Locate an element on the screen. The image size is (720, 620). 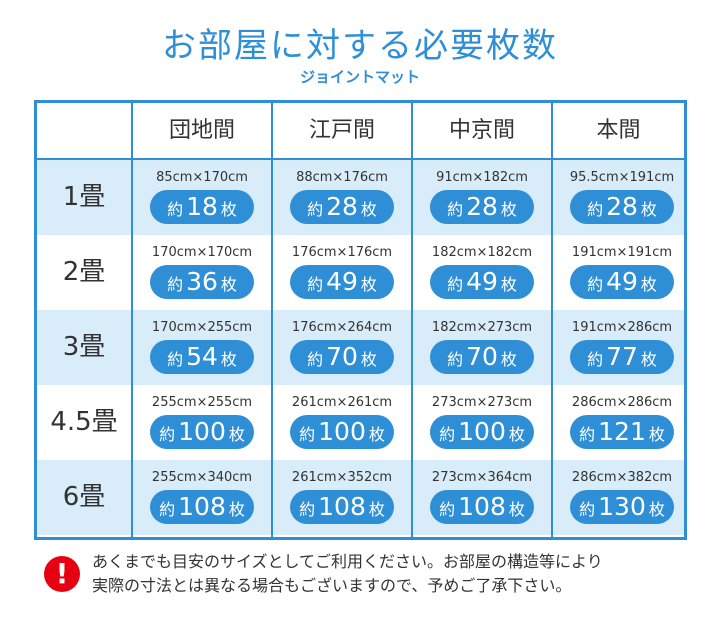
count-badge: 約 77 枚 is located at coordinates (622, 357).